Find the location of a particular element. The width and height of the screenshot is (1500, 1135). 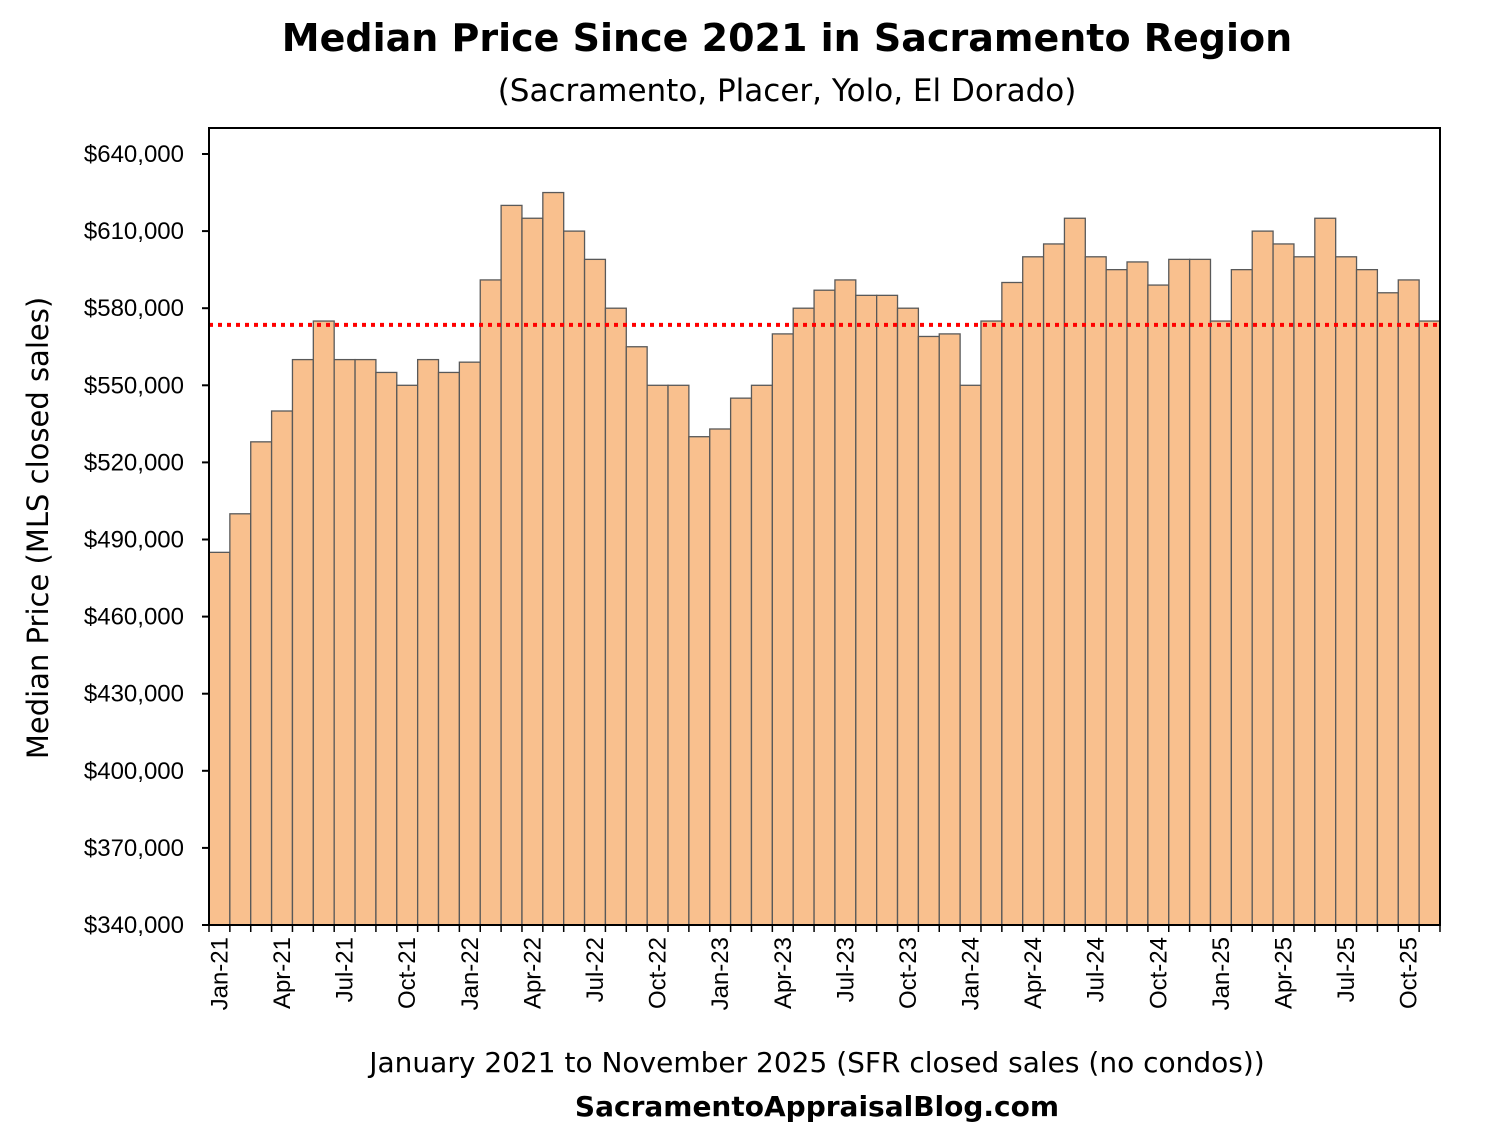

x-tick-label: Jan-25 is located at coordinates (1221, 973).